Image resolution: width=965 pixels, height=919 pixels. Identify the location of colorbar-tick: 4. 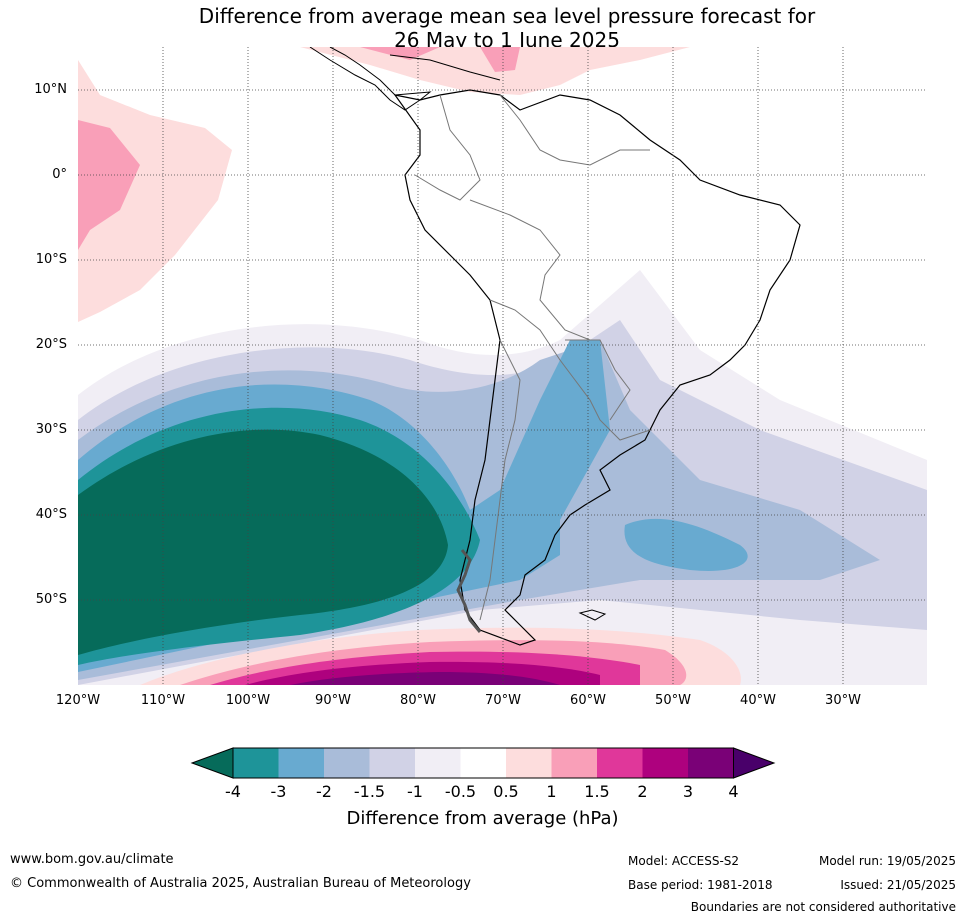
(733, 791).